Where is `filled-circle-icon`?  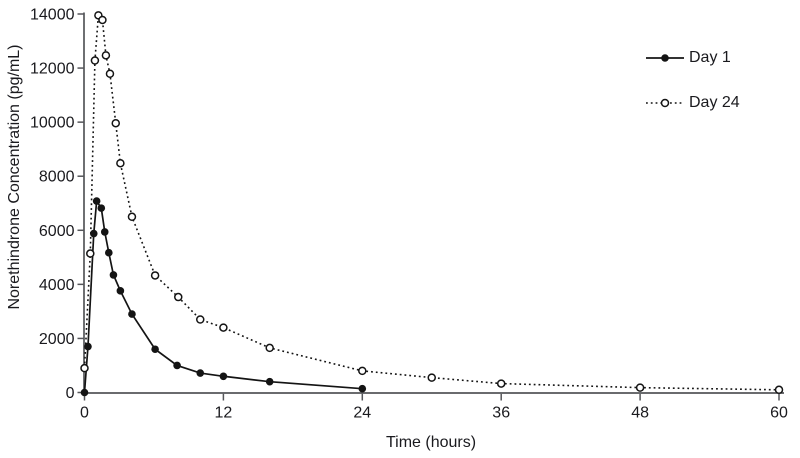 filled-circle-icon is located at coordinates (665, 58).